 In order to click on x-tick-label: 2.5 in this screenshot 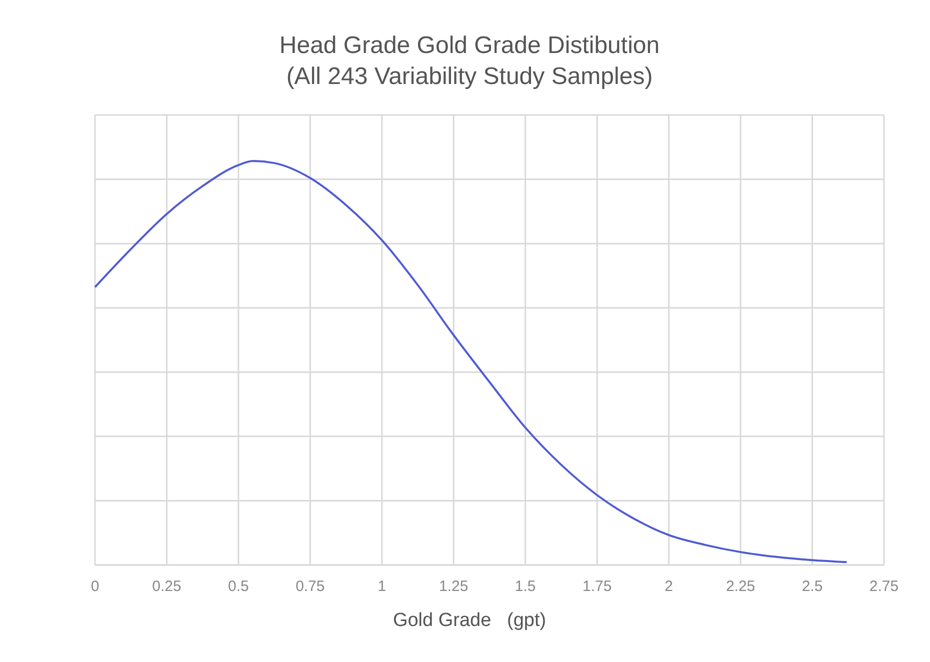, I will do `click(812, 586)`.